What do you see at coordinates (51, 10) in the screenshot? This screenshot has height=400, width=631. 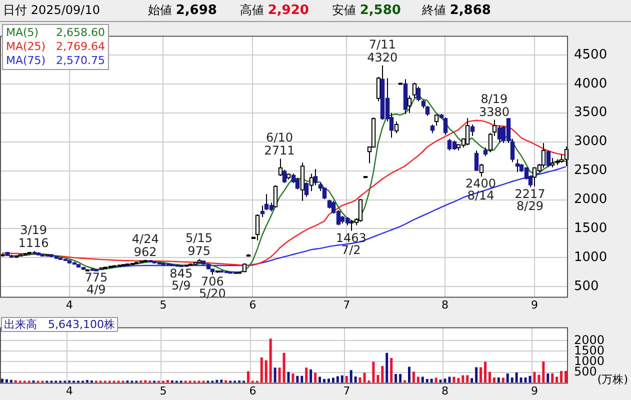 I see `chart-title: 日付 2025/09/10` at bounding box center [51, 10].